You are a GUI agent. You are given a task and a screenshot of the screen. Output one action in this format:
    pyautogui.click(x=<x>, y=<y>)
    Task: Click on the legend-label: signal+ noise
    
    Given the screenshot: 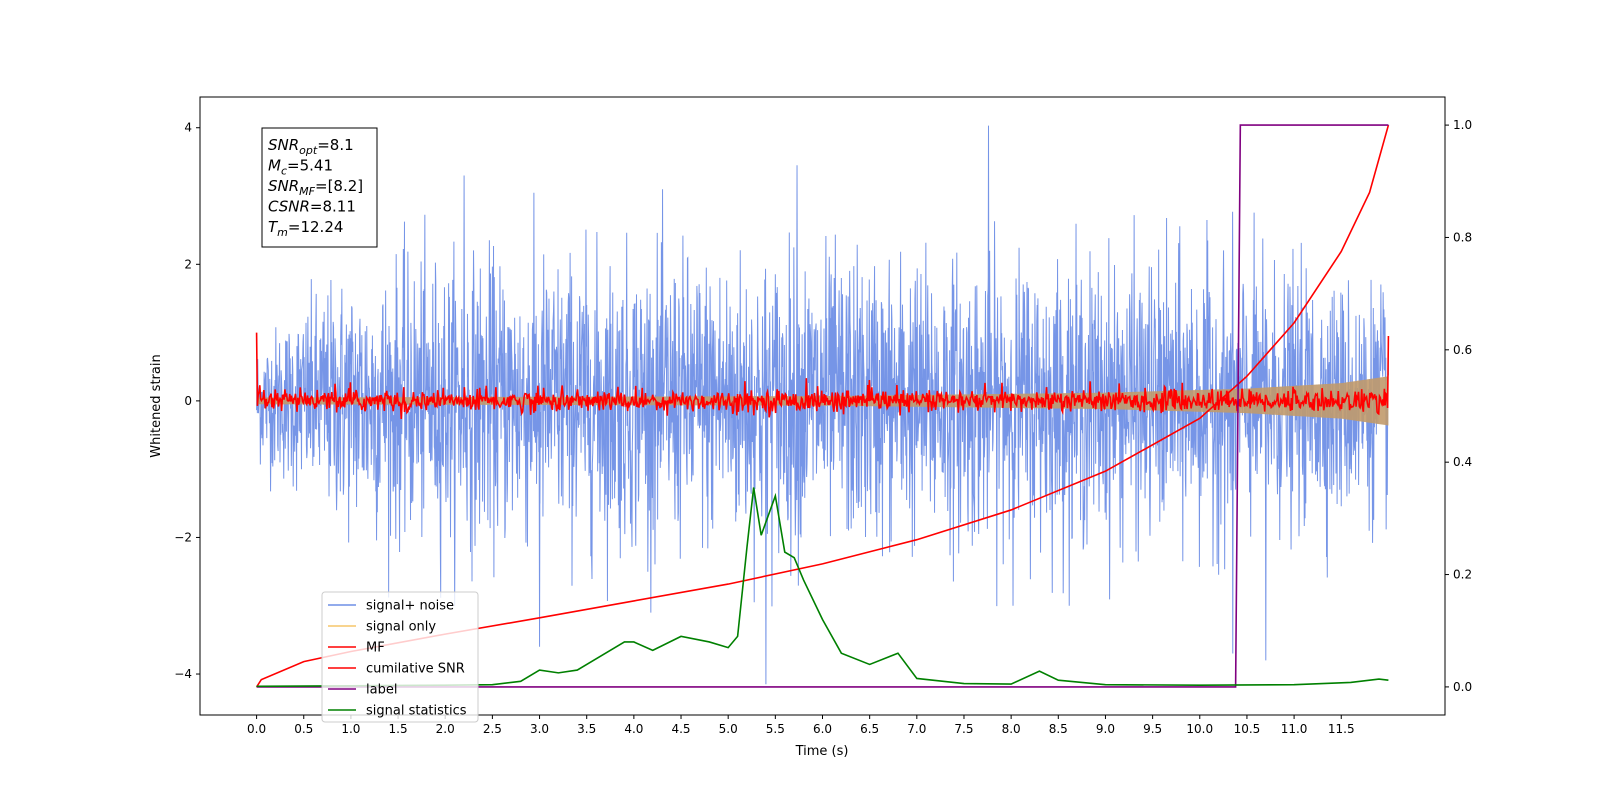 What is the action you would take?
    pyautogui.click(x=410, y=606)
    